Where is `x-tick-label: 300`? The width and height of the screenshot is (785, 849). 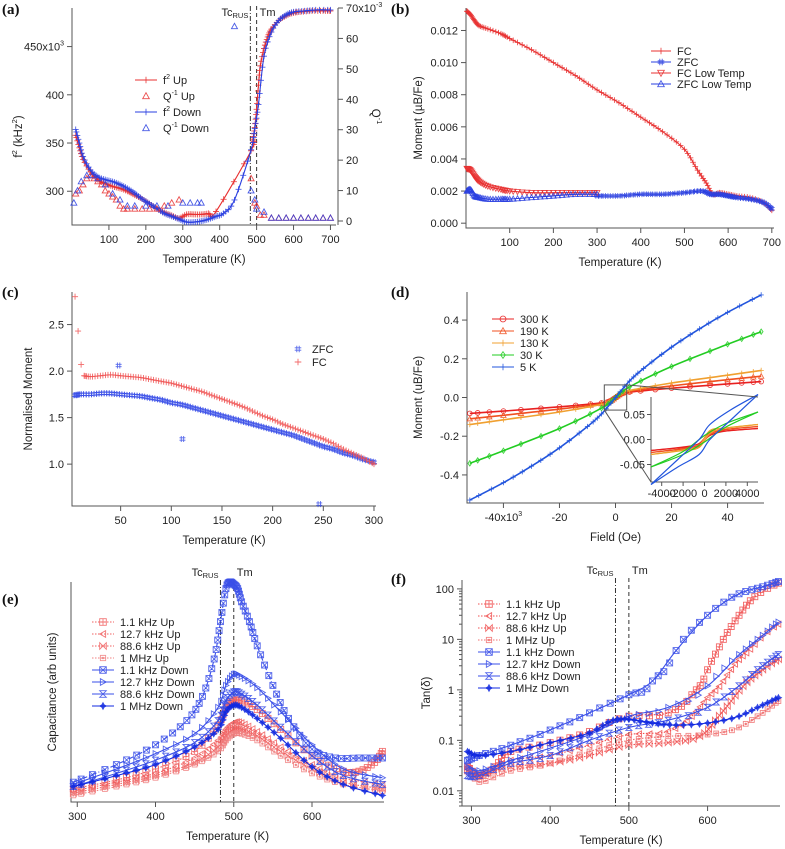 x-tick-label: 300 is located at coordinates (77, 817).